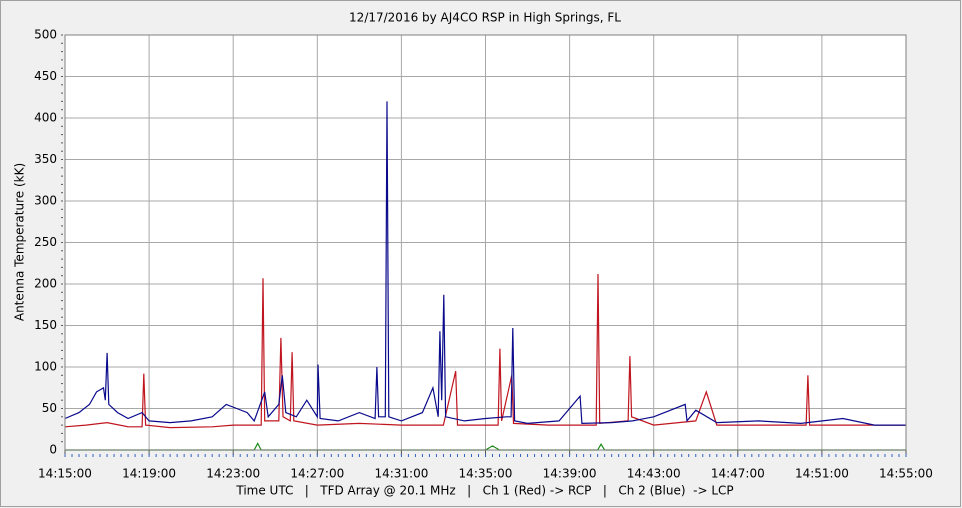 The image size is (962, 508). Describe the element at coordinates (45, 118) in the screenshot. I see `y-tick-label: 400` at that location.